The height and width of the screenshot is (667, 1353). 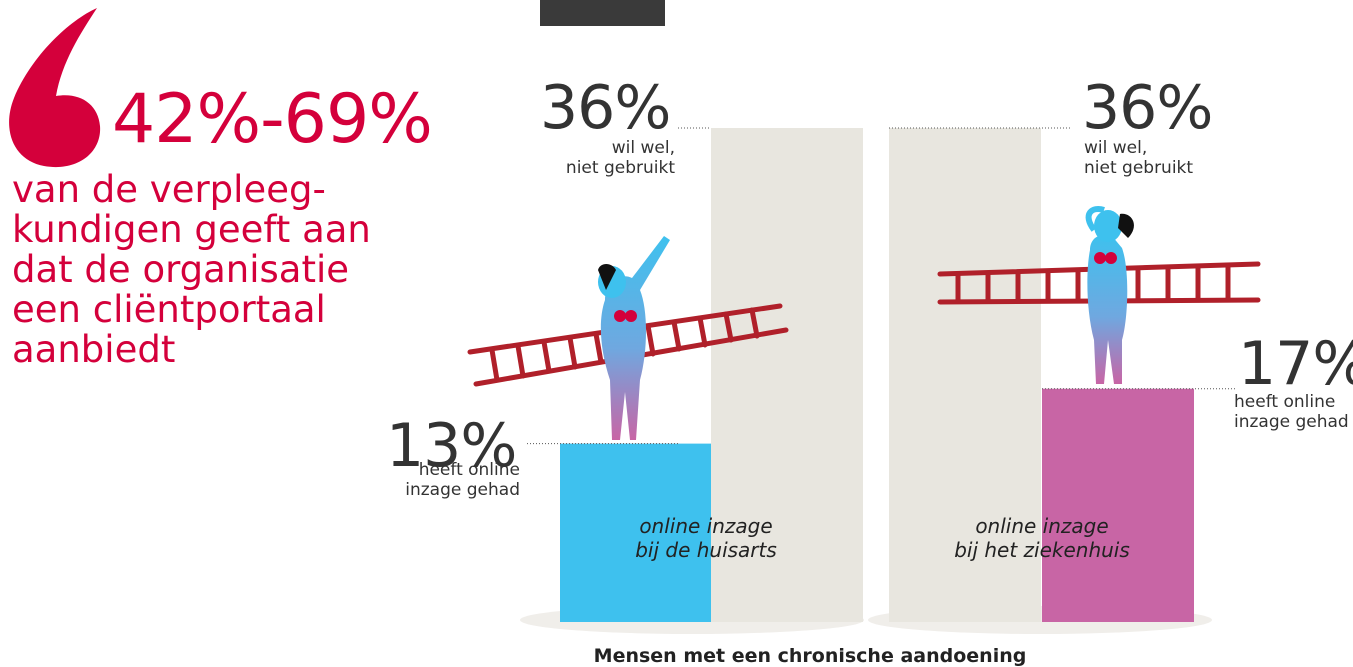 I want to click on segment-label-huisarts-wilwel: wil wel, niet gebruikt, so click(x=617, y=158).